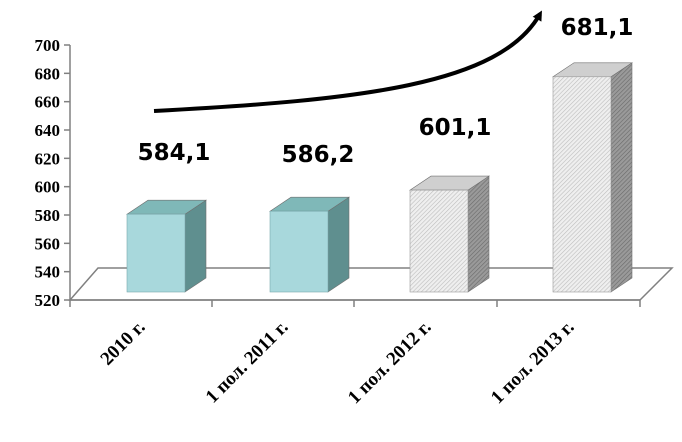 This screenshot has width=682, height=442. What do you see at coordinates (533, 363) in the screenshot?
I see `x-category-label: 1 пол. 2013 г.` at bounding box center [533, 363].